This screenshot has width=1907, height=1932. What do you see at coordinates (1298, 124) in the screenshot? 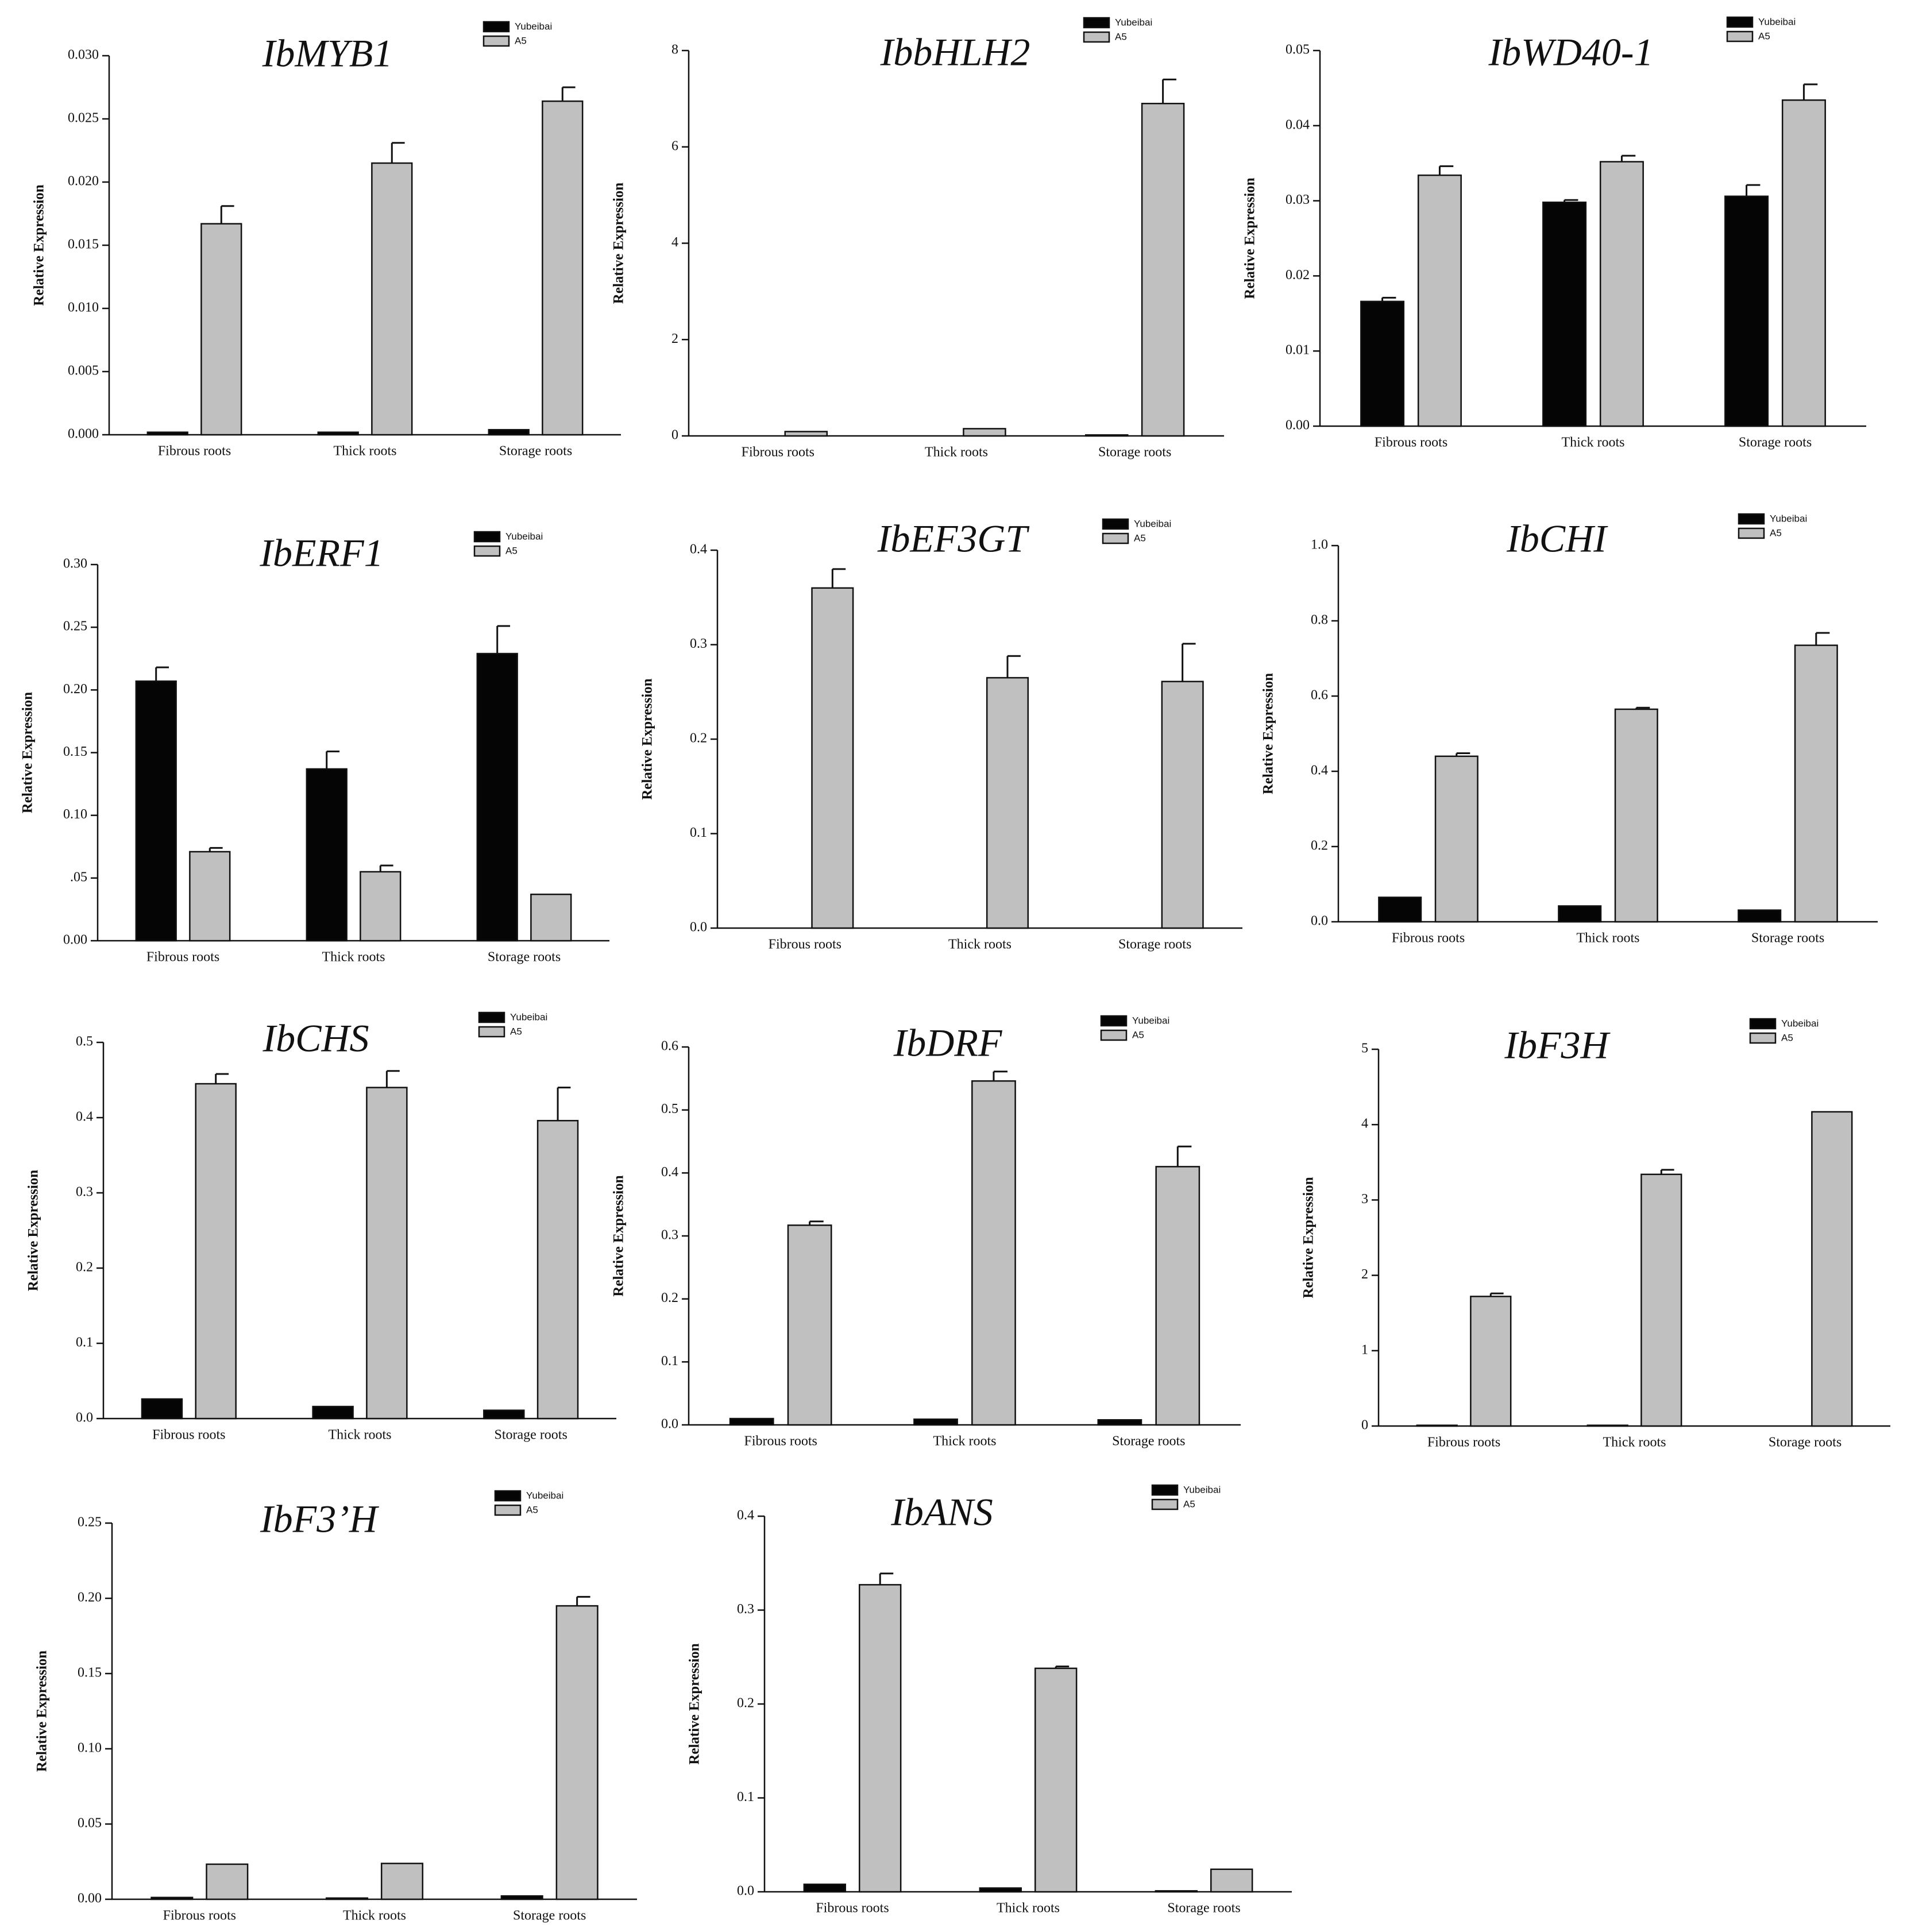
I see `y-tick-label: 0.04` at bounding box center [1298, 124].